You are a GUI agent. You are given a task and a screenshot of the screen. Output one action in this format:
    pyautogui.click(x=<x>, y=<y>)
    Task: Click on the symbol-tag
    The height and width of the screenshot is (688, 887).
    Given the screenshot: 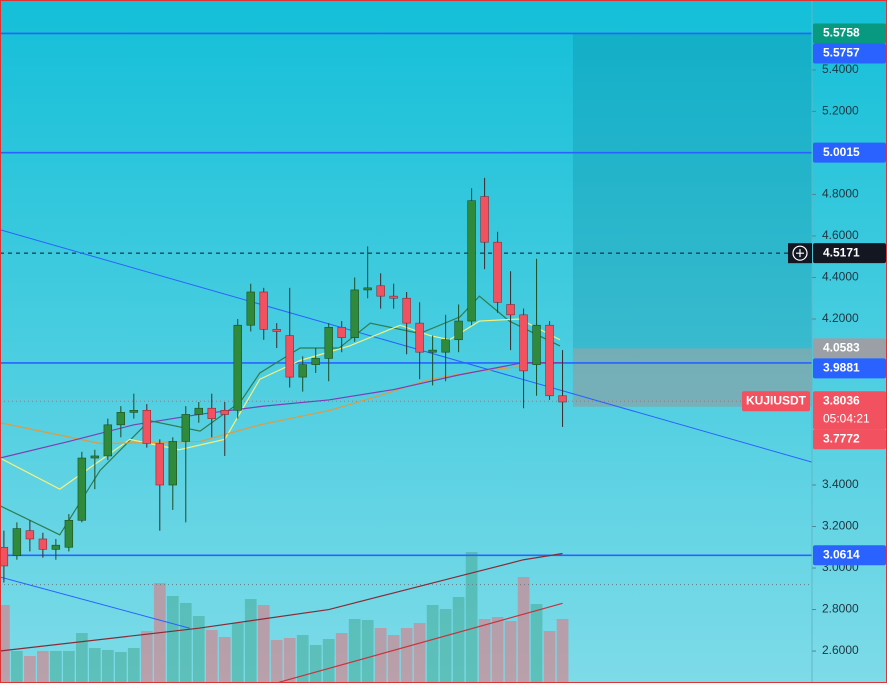 What is the action you would take?
    pyautogui.click(x=776, y=401)
    